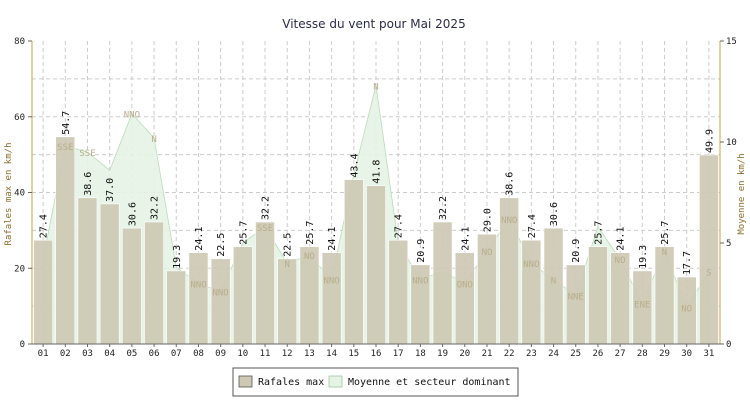 Image resolution: width=750 pixels, height=400 pixels. What do you see at coordinates (87, 354) in the screenshot?
I see `x-tick-label: 03` at bounding box center [87, 354].